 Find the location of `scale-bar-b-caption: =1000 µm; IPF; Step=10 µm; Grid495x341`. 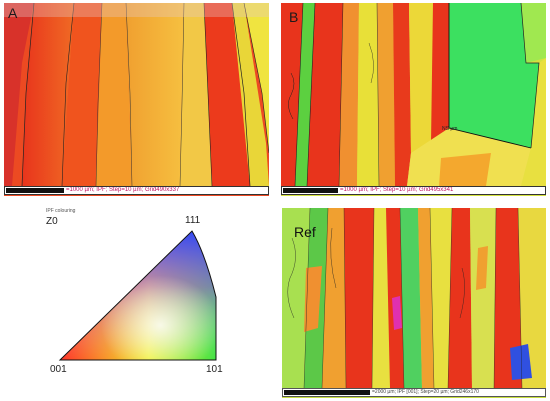

scale-bar-b-caption: =1000 µm; IPF; Step=10 µm; Grid495x341 is located at coordinates (397, 190).